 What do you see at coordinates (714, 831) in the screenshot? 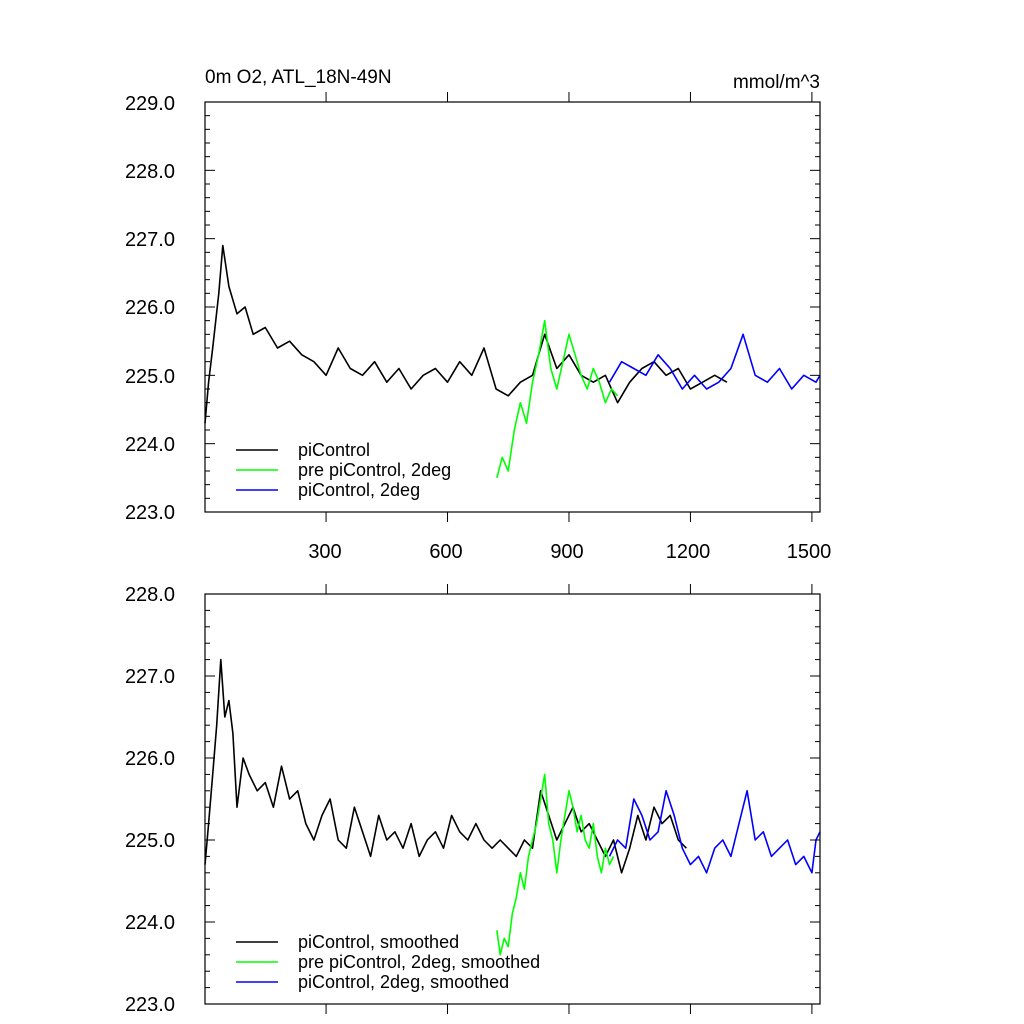
I see `bottom-series-picontrol-2deg-smoothed` at bounding box center [714, 831].